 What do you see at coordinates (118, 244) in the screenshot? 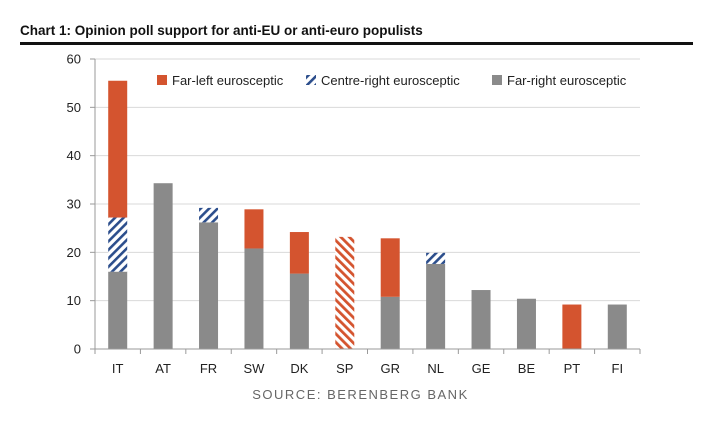
I see `bar-it-hatched-blue` at bounding box center [118, 244].